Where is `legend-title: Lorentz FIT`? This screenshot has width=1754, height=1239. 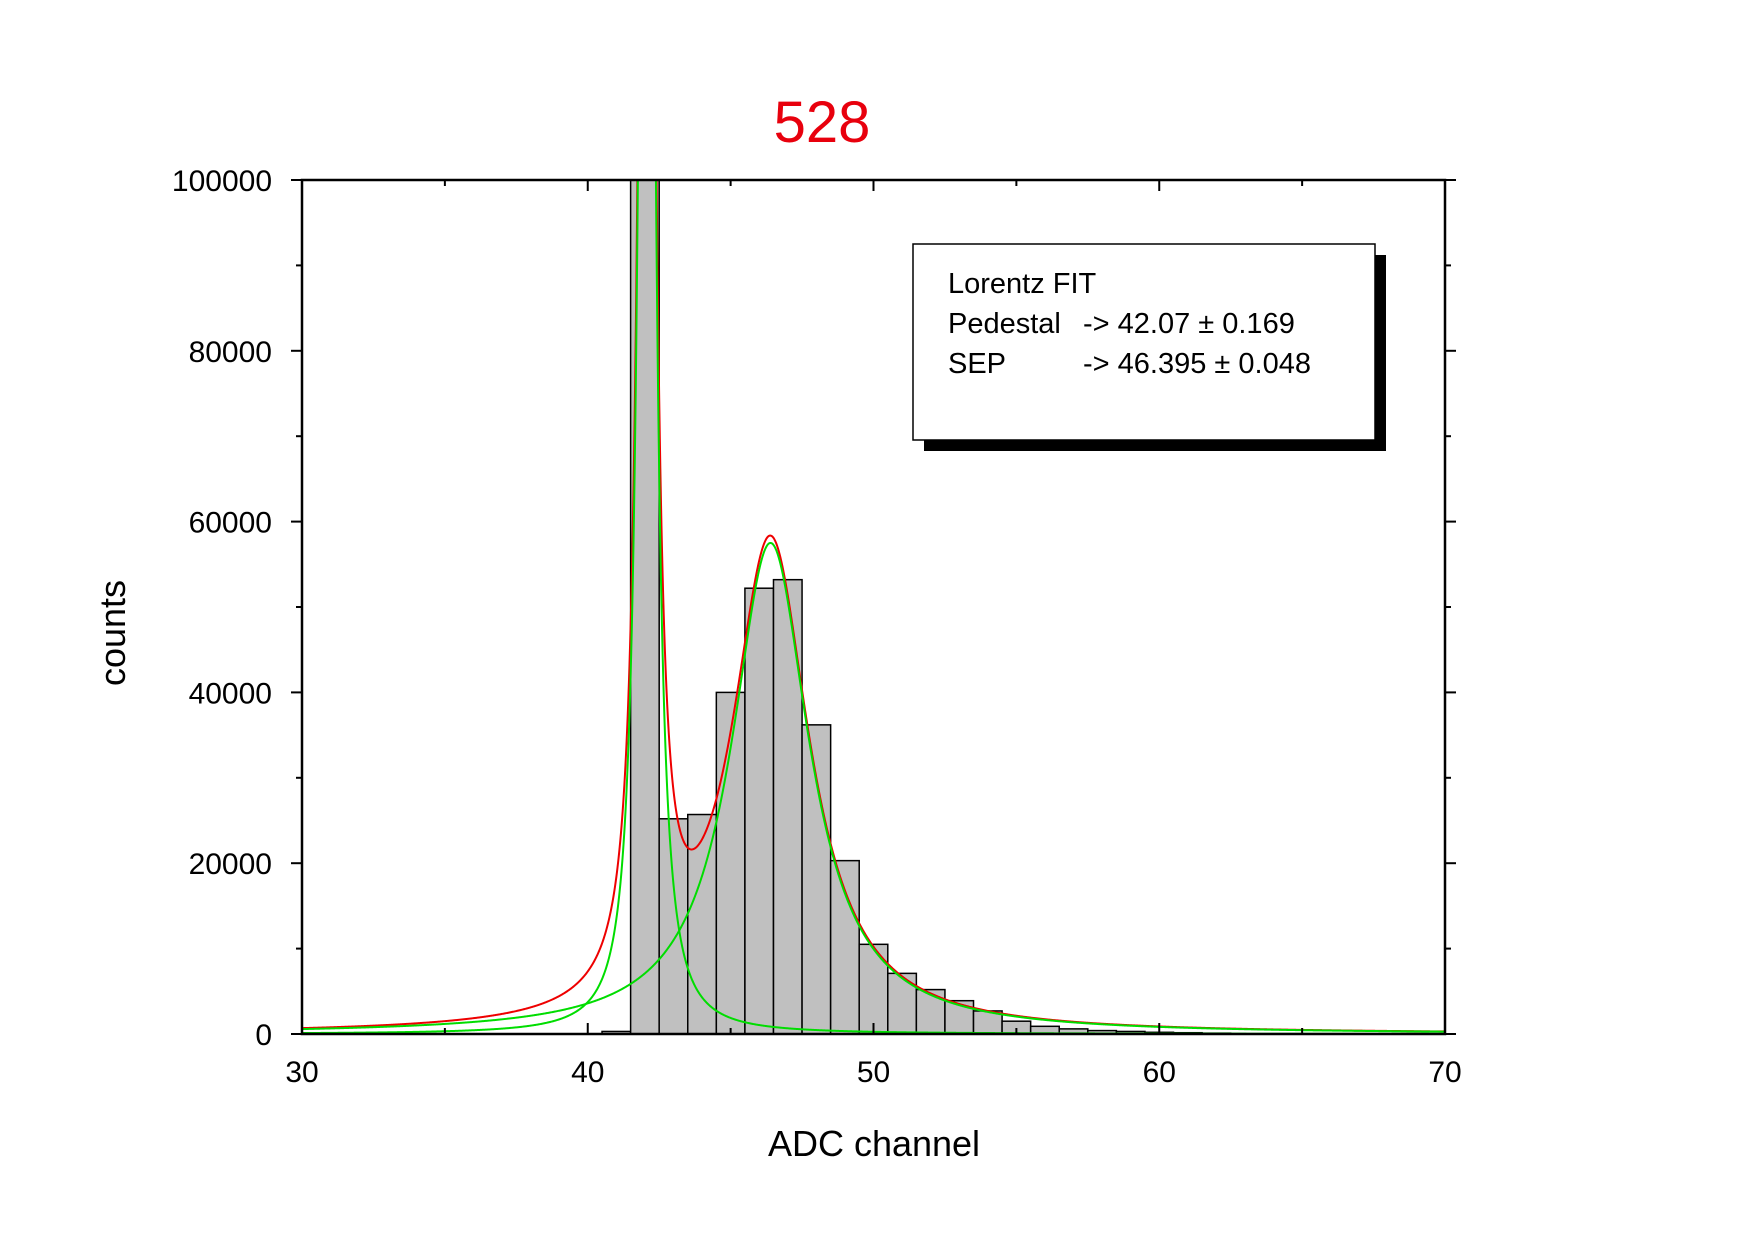
legend-title: Lorentz FIT is located at coordinates (1022, 284).